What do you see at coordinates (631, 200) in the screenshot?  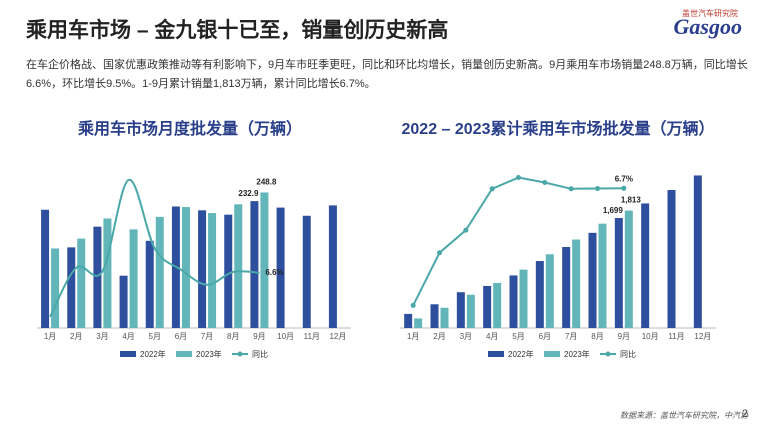 I see `value-label: 1,813` at bounding box center [631, 200].